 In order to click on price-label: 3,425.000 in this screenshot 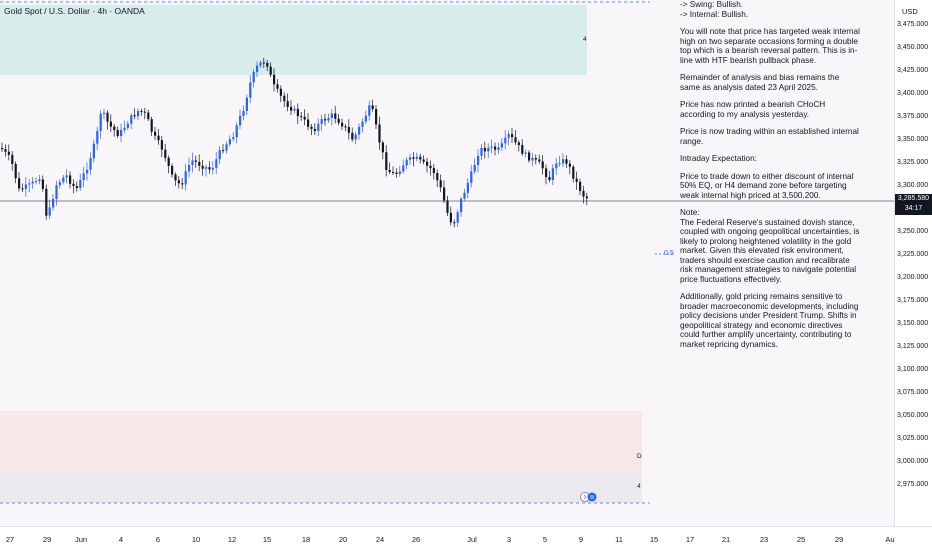, I will do `click(913, 70)`.